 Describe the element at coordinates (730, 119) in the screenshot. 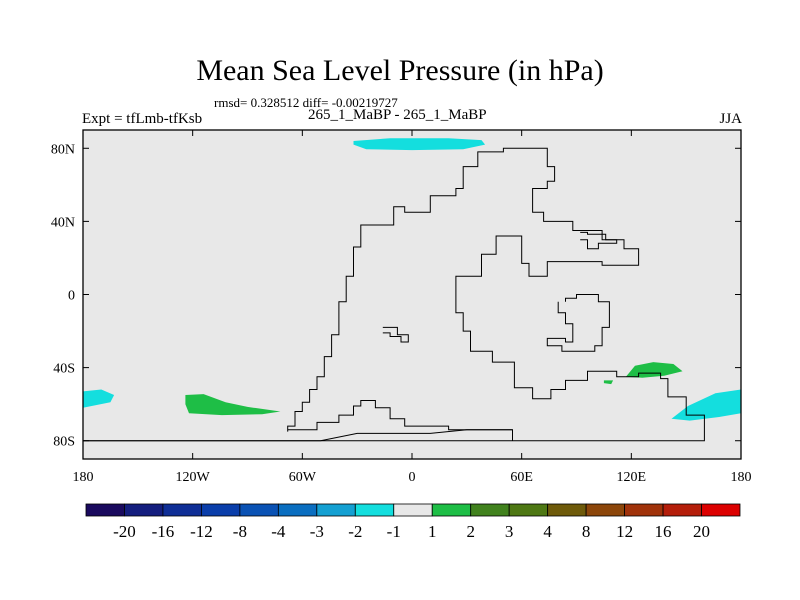

I see `season-label: JJA` at that location.